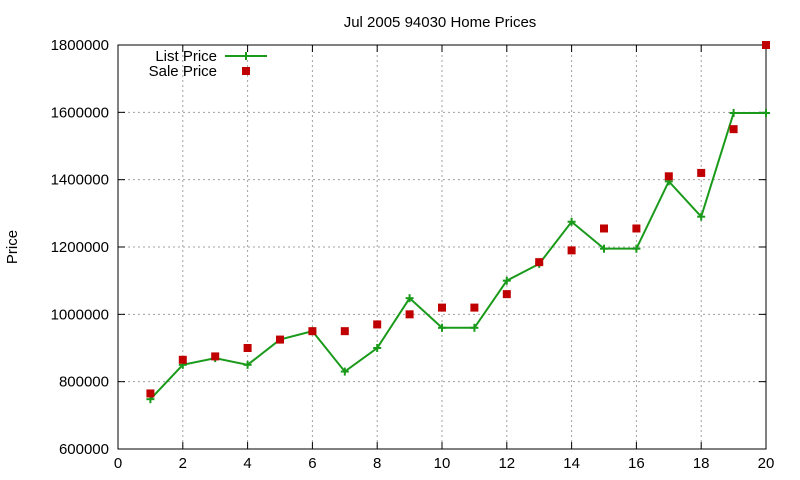  What do you see at coordinates (80, 180) in the screenshot?
I see `y-tick-label: 1400000` at bounding box center [80, 180].